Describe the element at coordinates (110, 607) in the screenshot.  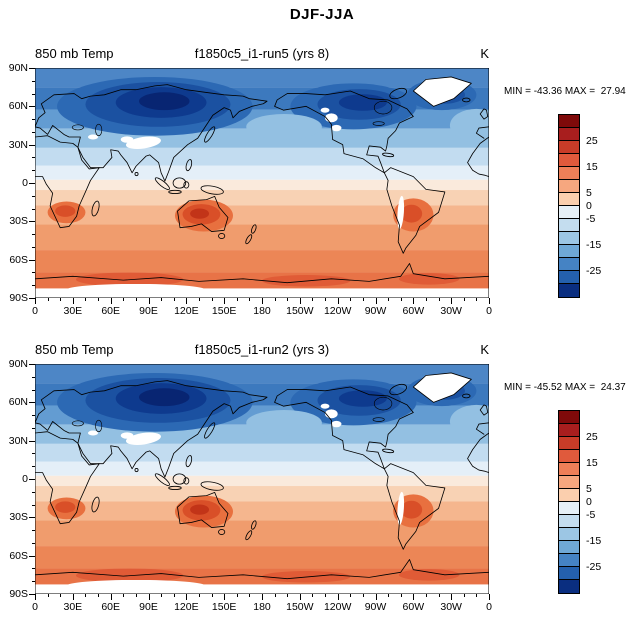
I see `lon-tick-label: 60E` at that location.